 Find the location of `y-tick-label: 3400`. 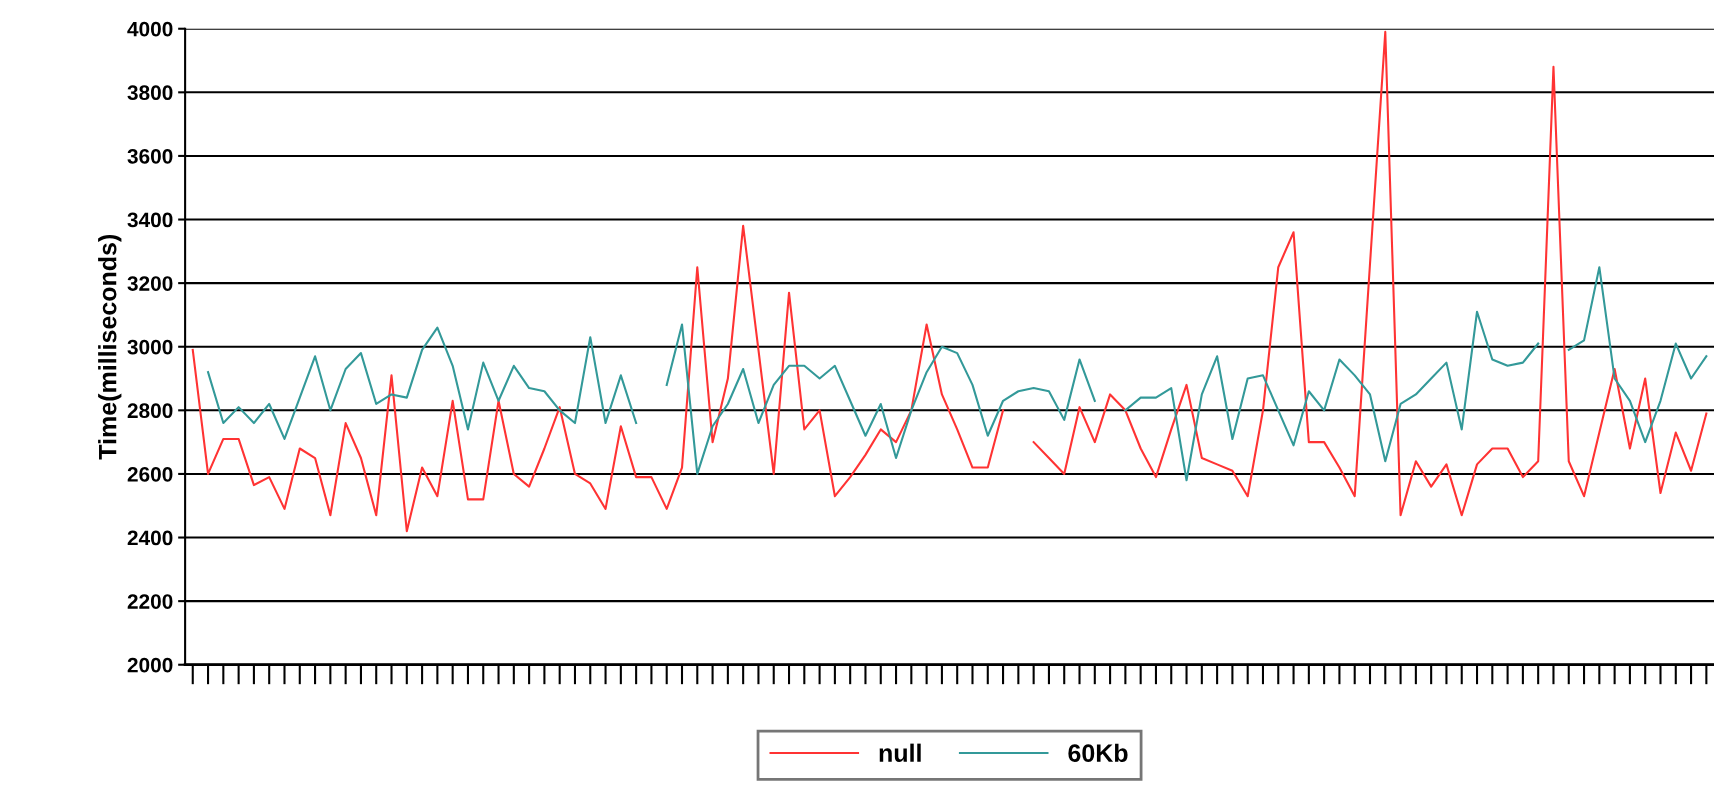

y-tick-label: 3400 is located at coordinates (150, 220).